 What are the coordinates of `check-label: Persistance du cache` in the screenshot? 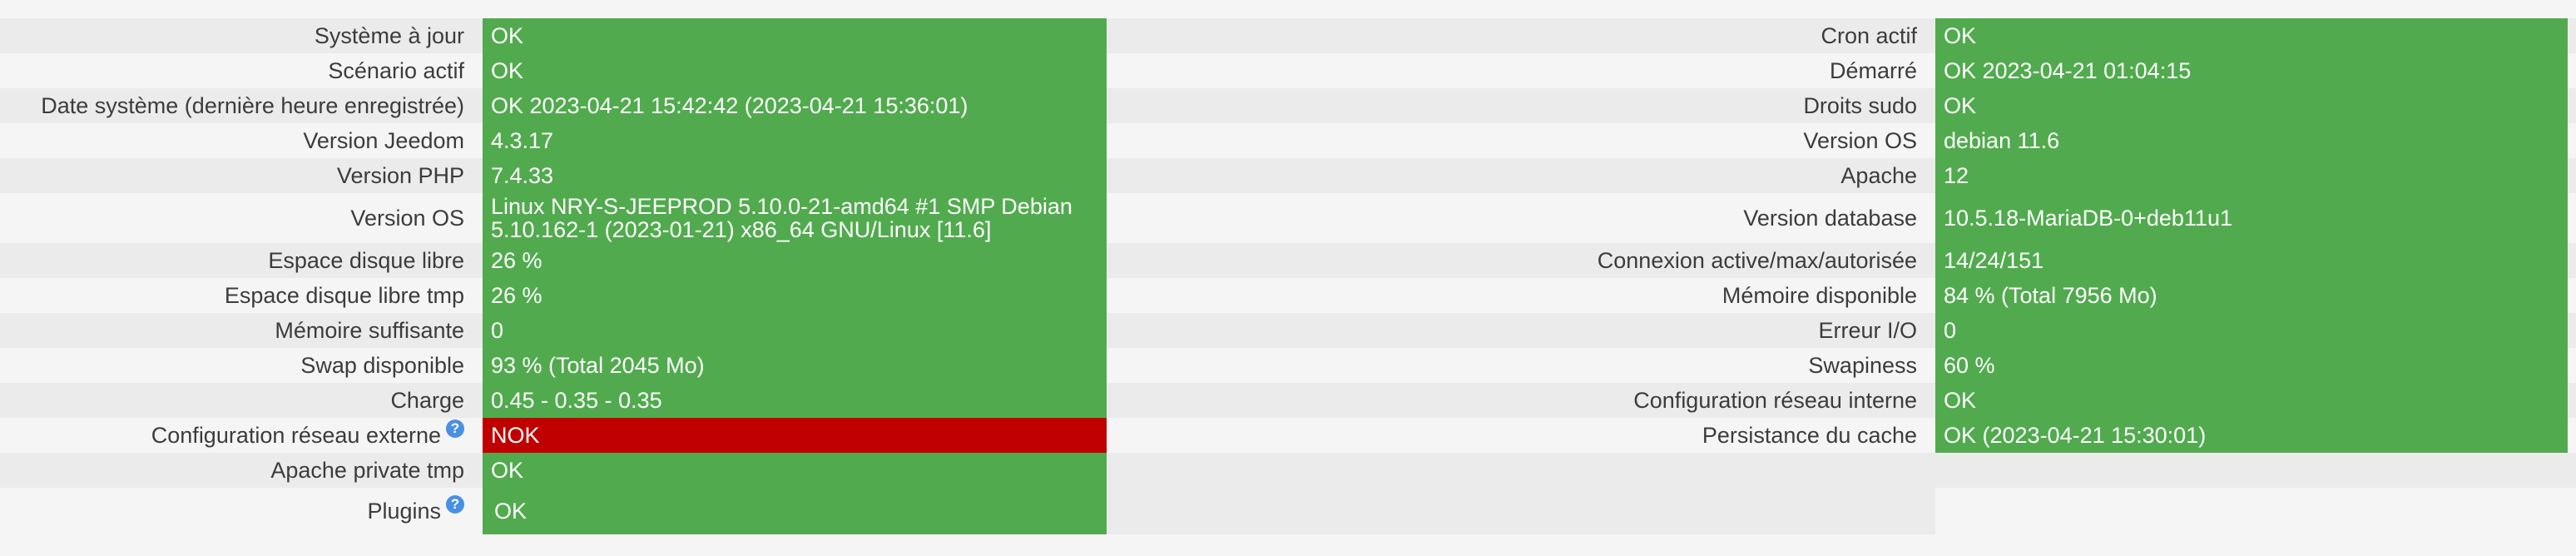 It's located at (1521, 436).